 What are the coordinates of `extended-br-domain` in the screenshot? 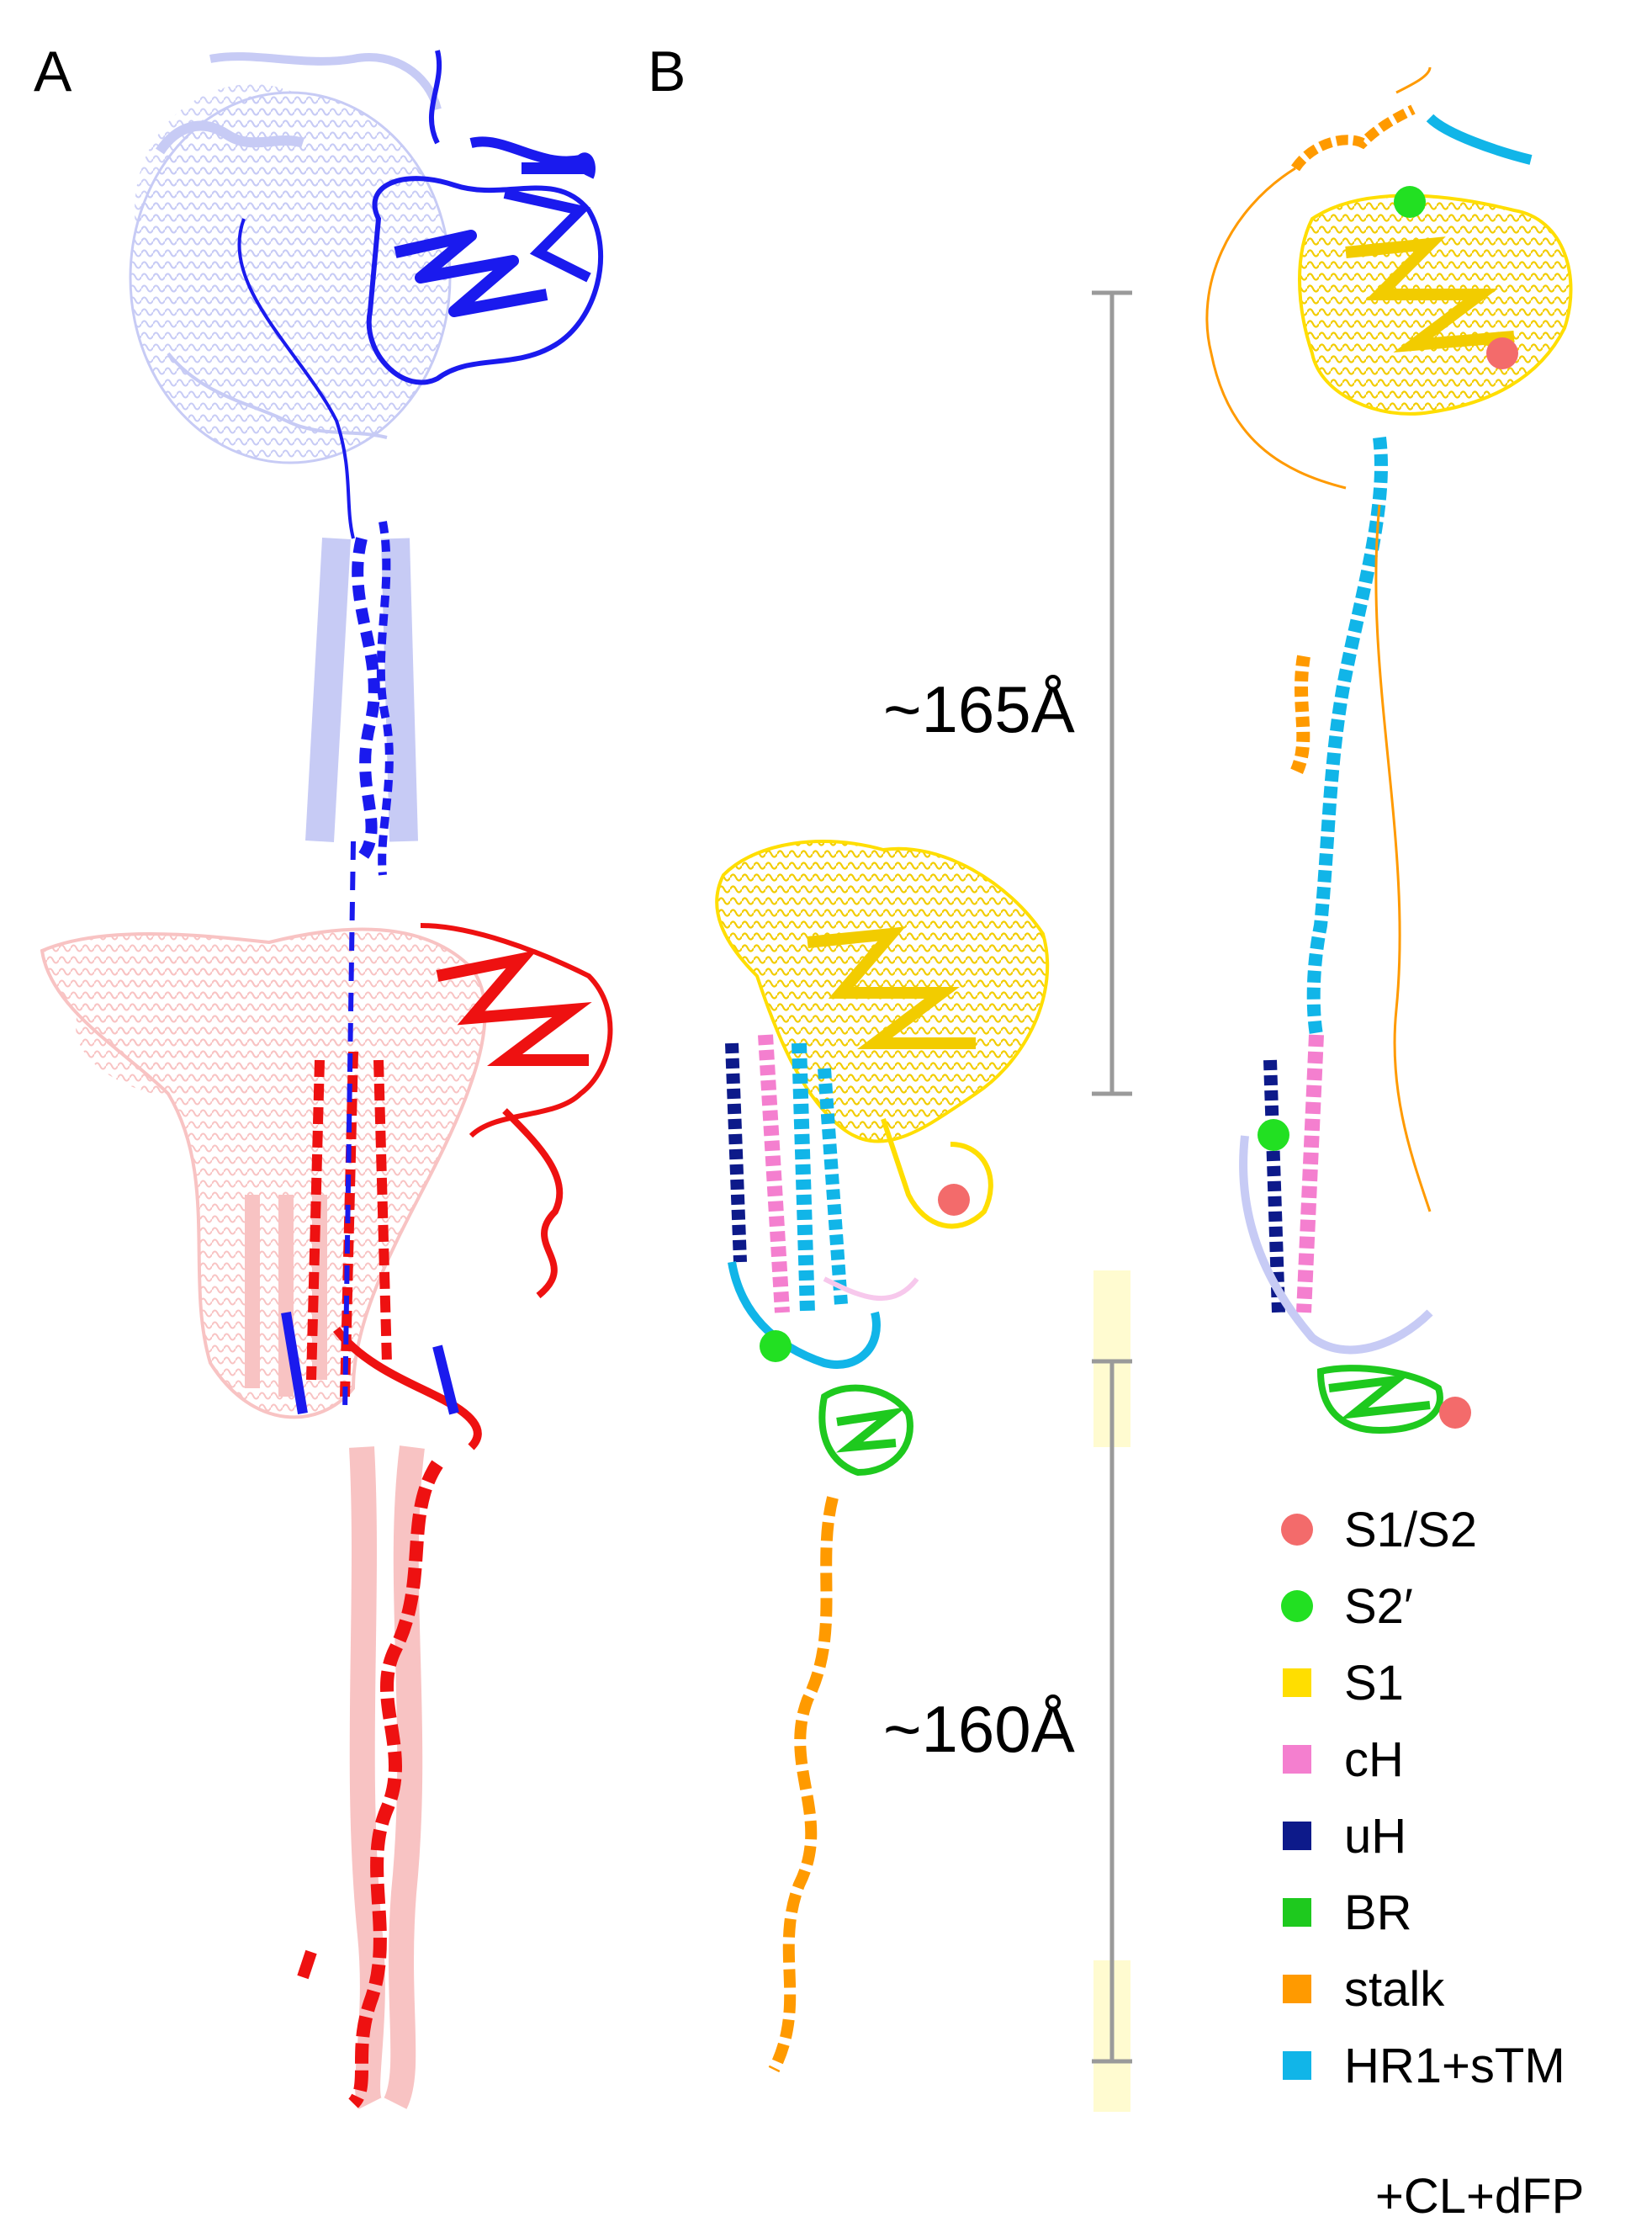 It's located at (1379, 1400).